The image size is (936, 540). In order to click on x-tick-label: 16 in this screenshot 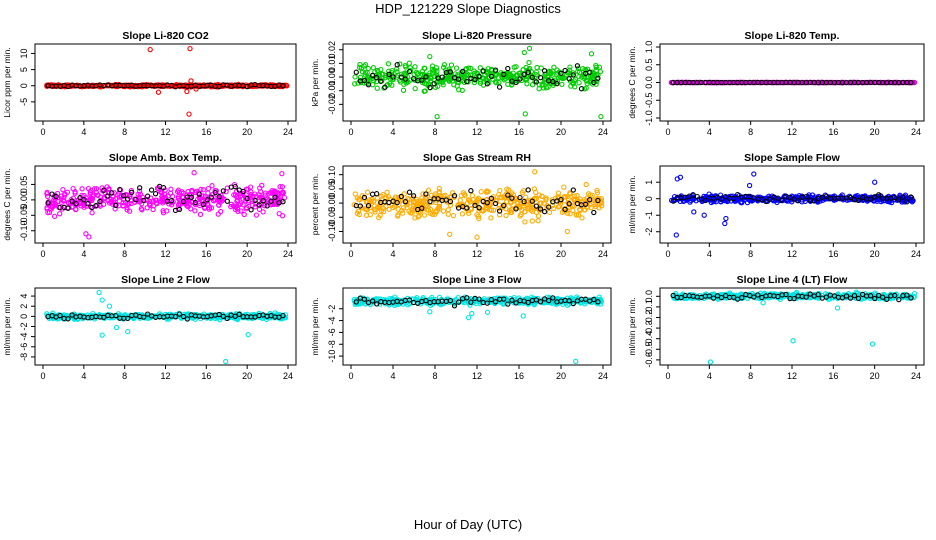, I will do `click(206, 376)`.